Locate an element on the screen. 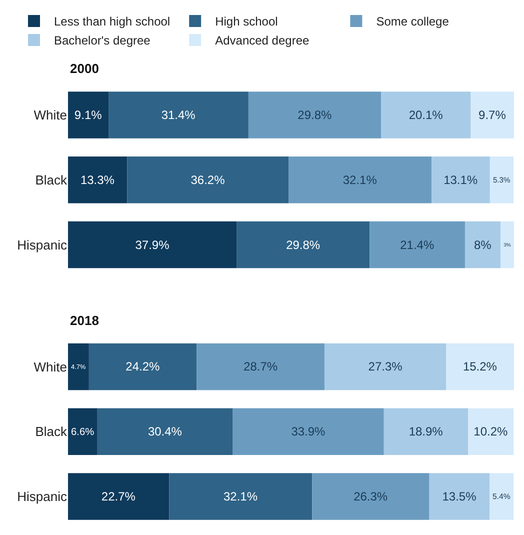  data-label: 9.1% is located at coordinates (88, 115).